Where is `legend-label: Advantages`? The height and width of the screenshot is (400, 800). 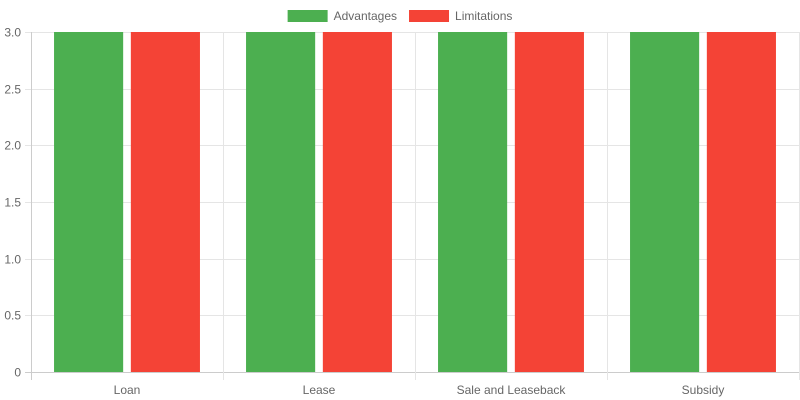
legend-label: Advantages is located at coordinates (365, 16).